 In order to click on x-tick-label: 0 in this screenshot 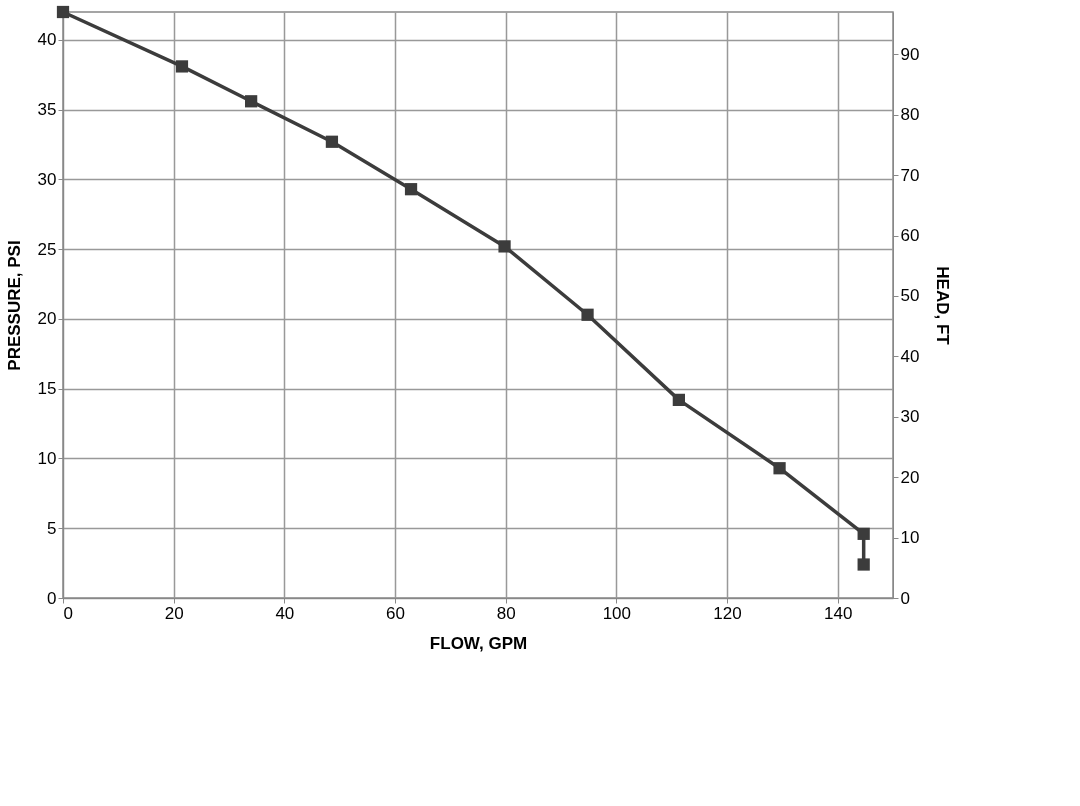, I will do `click(68, 613)`.